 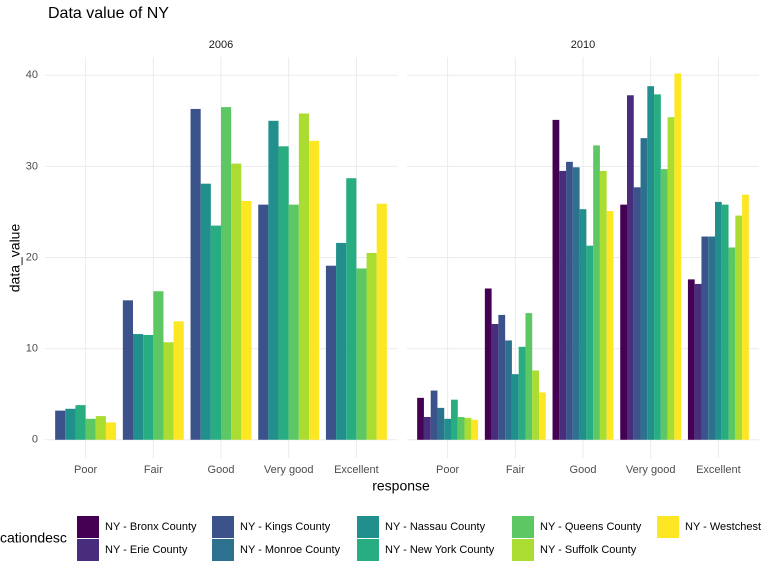 I want to click on facet-label: 2006, so click(x=221, y=45).